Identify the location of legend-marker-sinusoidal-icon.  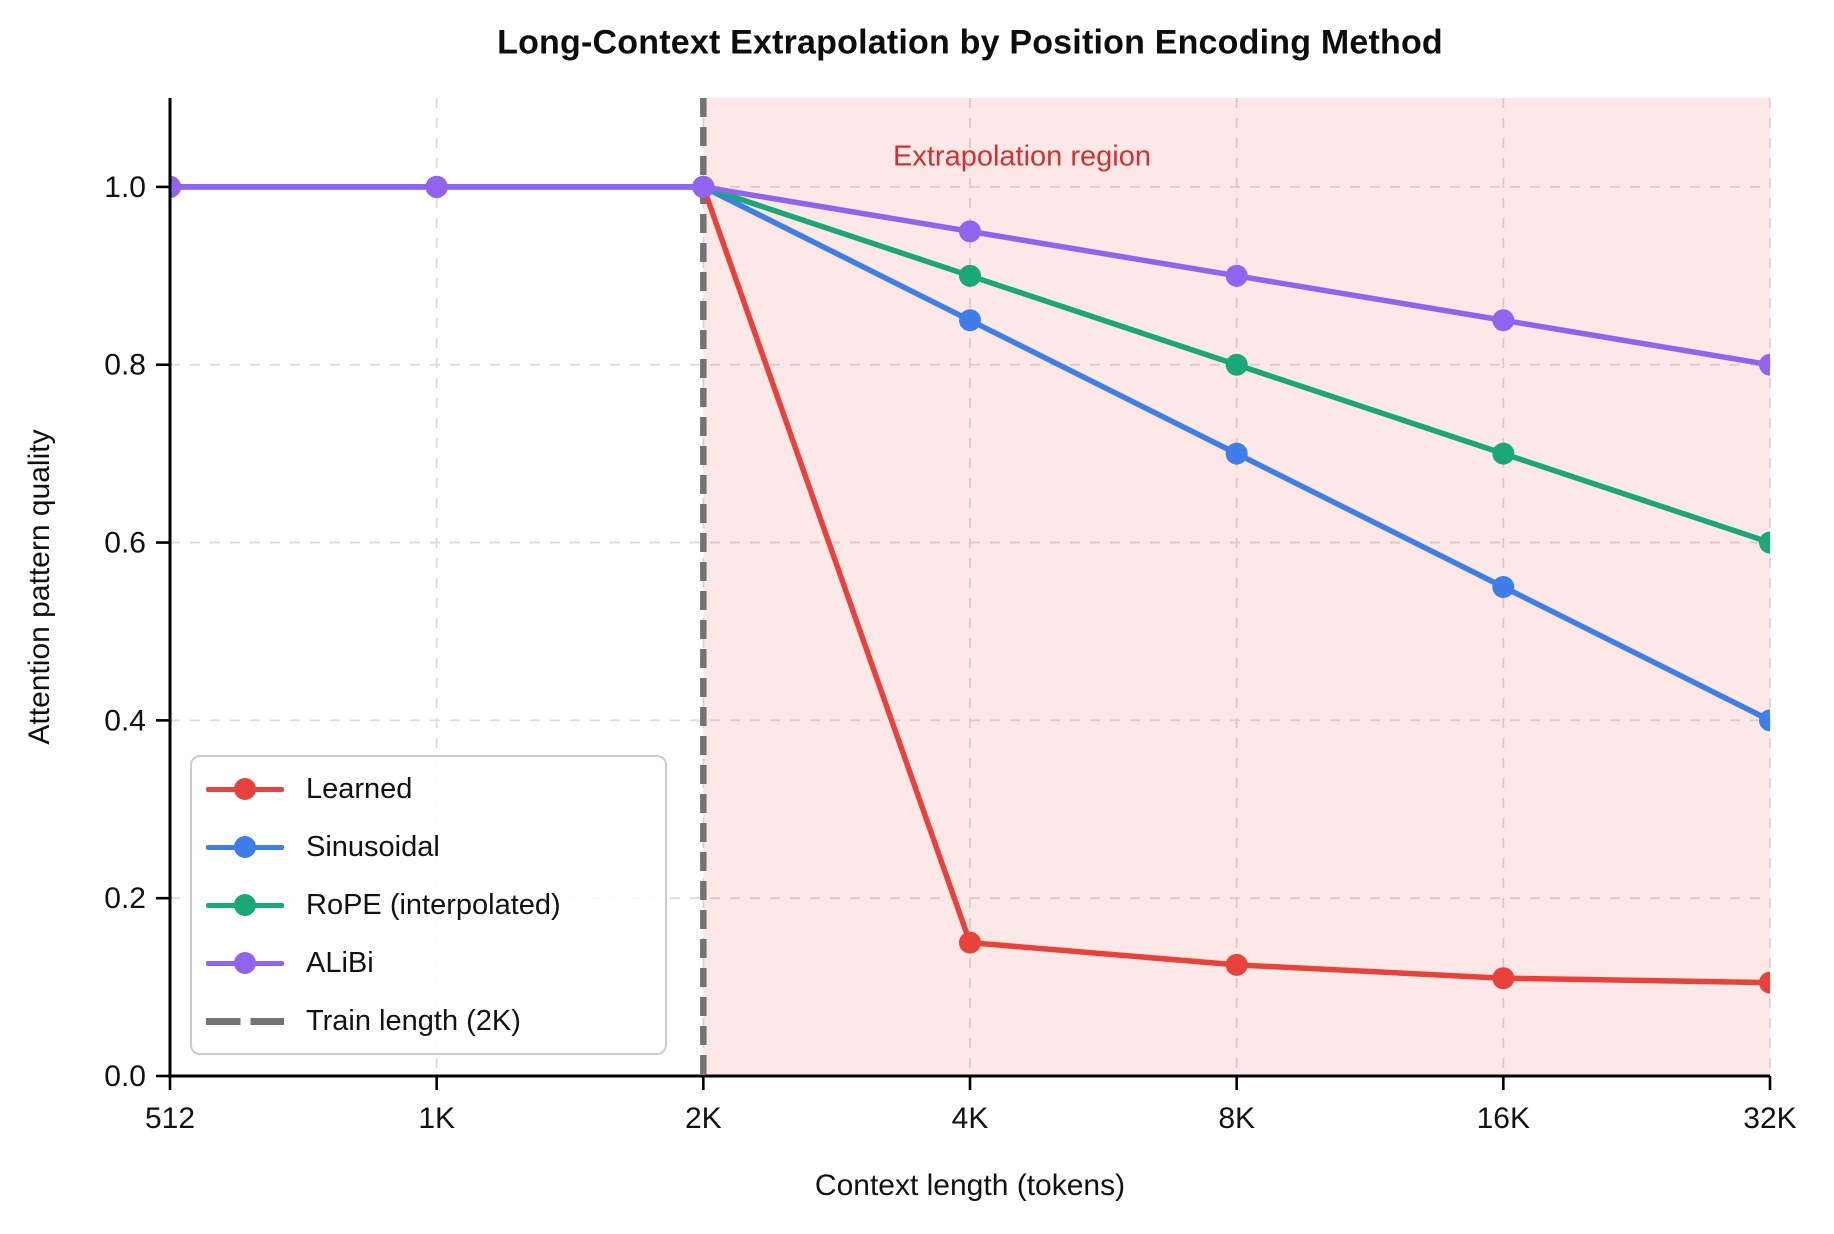
(245, 847).